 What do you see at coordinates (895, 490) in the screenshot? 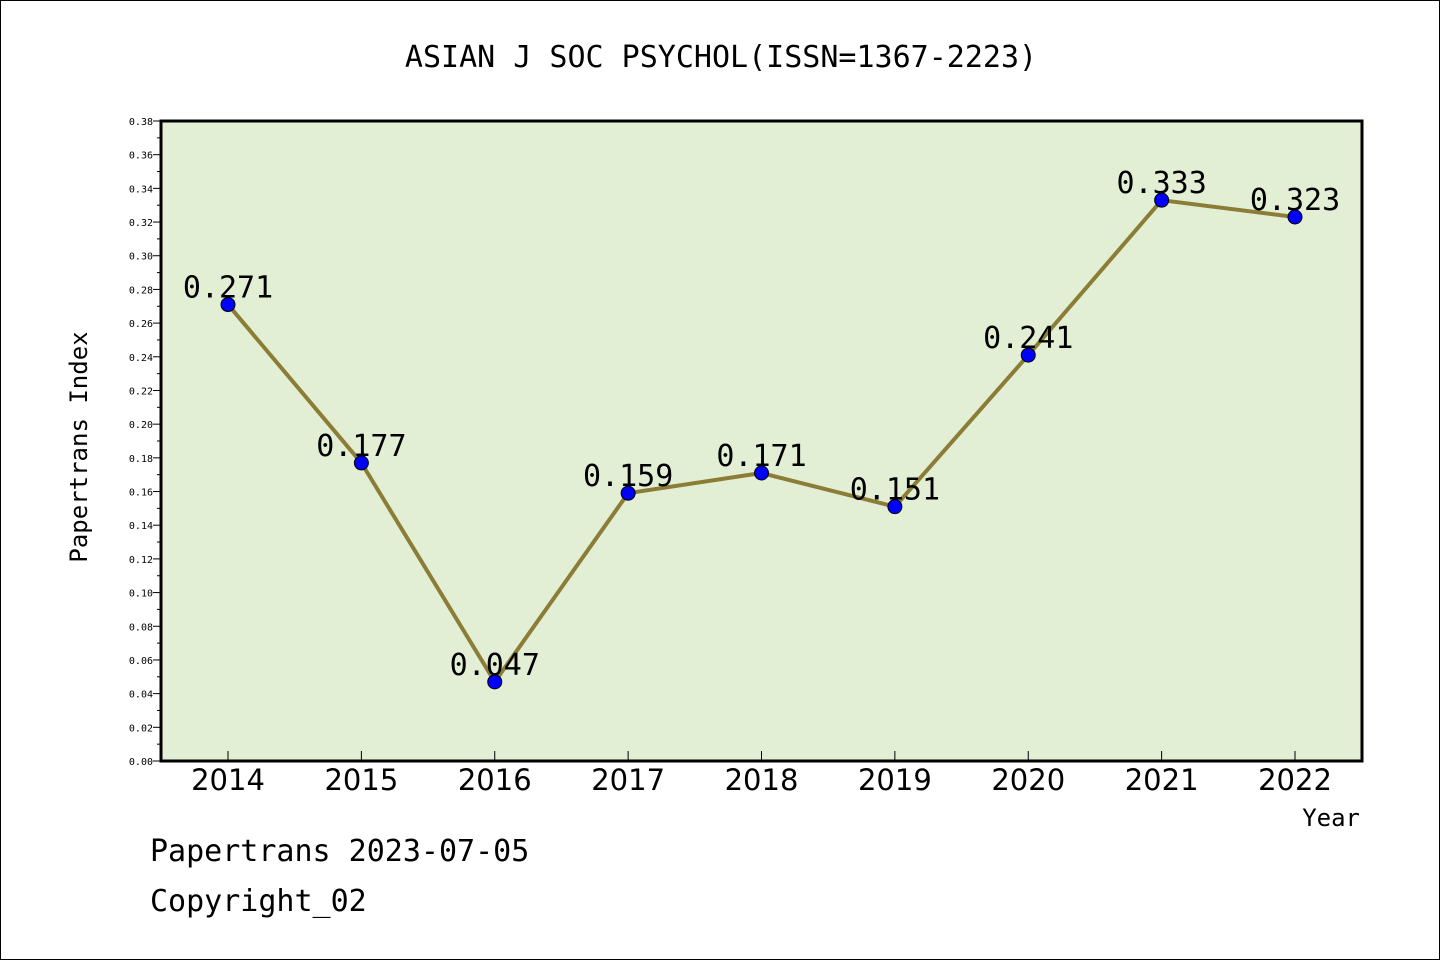
I see `data-label: 0.151` at bounding box center [895, 490].